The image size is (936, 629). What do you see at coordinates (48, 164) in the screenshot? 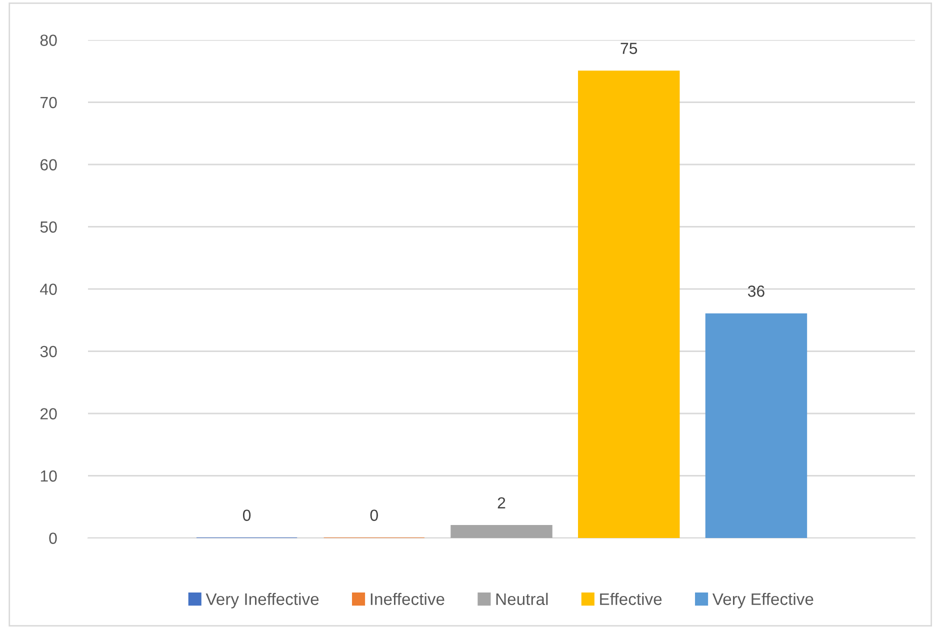
I see `y-tick-label: 60` at bounding box center [48, 164].